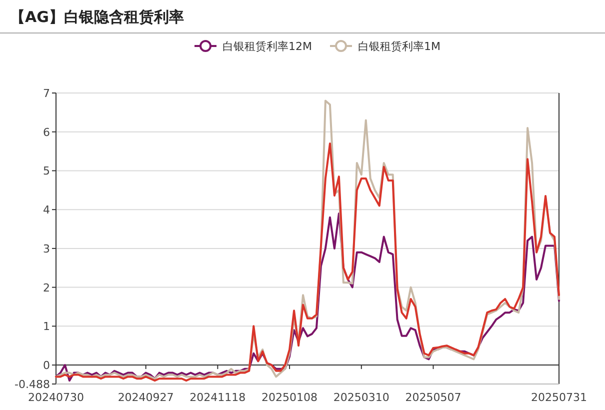 This screenshot has height=410, width=605. What do you see at coordinates (46, 365) in the screenshot?
I see `y-tick-label: 0` at bounding box center [46, 365].